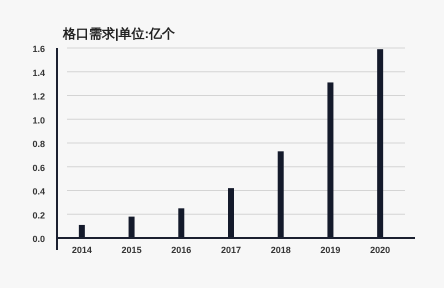 This screenshot has height=288, width=444. Describe the element at coordinates (38, 120) in the screenshot. I see `y-tick-label: 1.0` at that location.